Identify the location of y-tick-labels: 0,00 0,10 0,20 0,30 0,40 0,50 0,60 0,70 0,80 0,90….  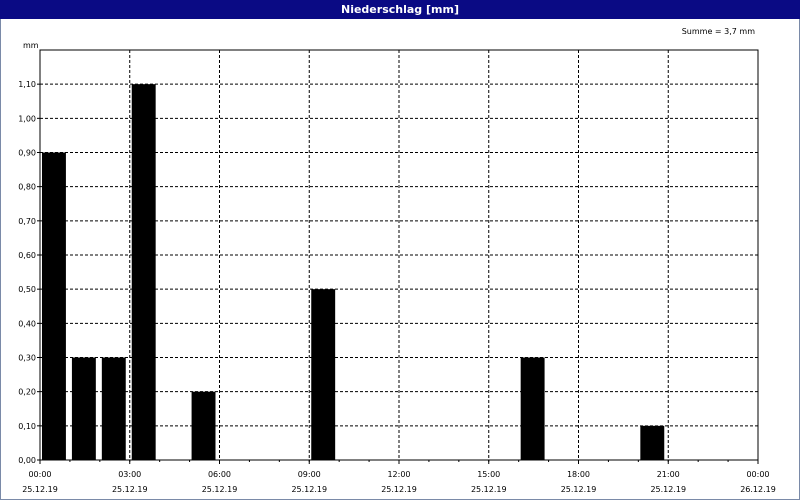
(27, 272).